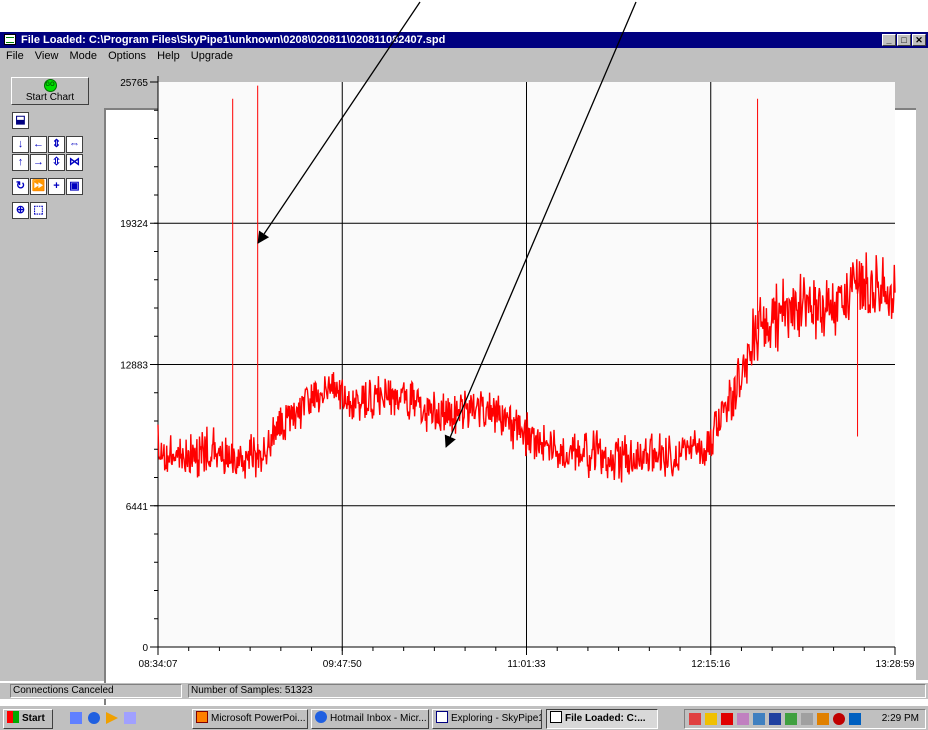 Image resolution: width=928 pixels, height=730 pixels. Describe the element at coordinates (20, 120) in the screenshot. I see `save-icon: ⬓` at that location.